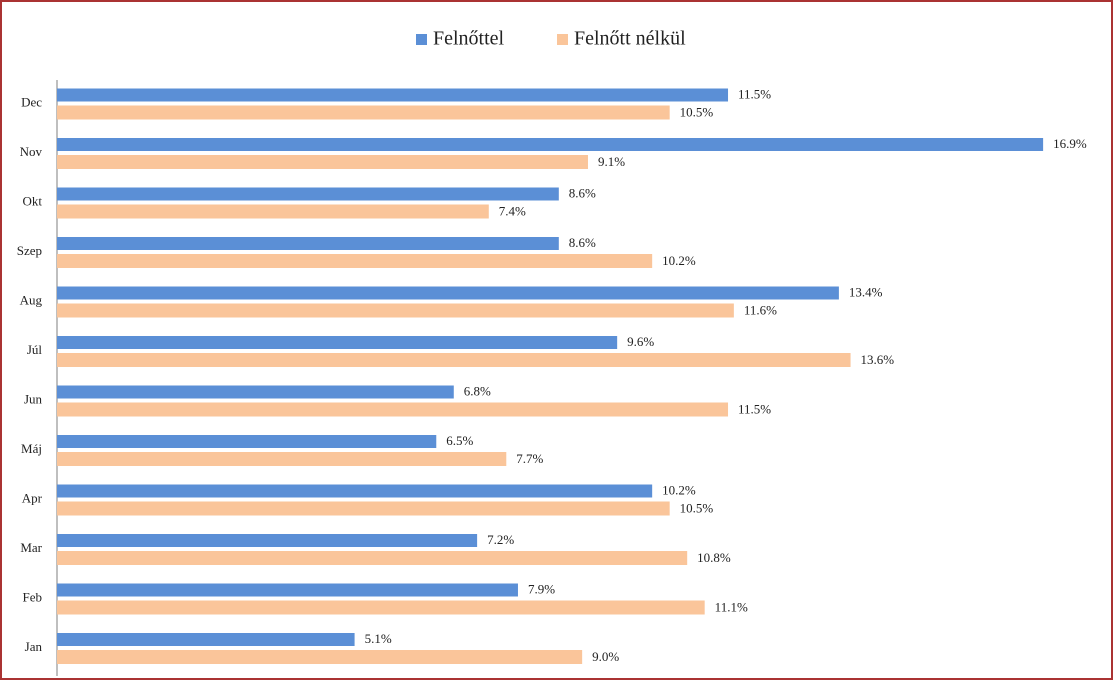  I want to click on value-label: 13.4%, so click(866, 291).